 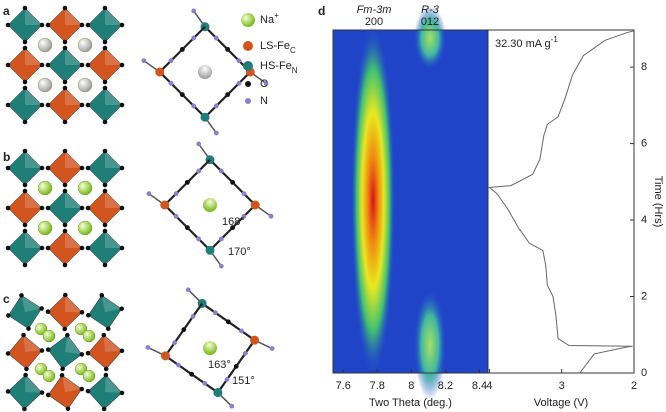 What do you see at coordinates (410, 403) in the screenshot?
I see `x-axis-label: Two Theta (deg.)` at bounding box center [410, 403].